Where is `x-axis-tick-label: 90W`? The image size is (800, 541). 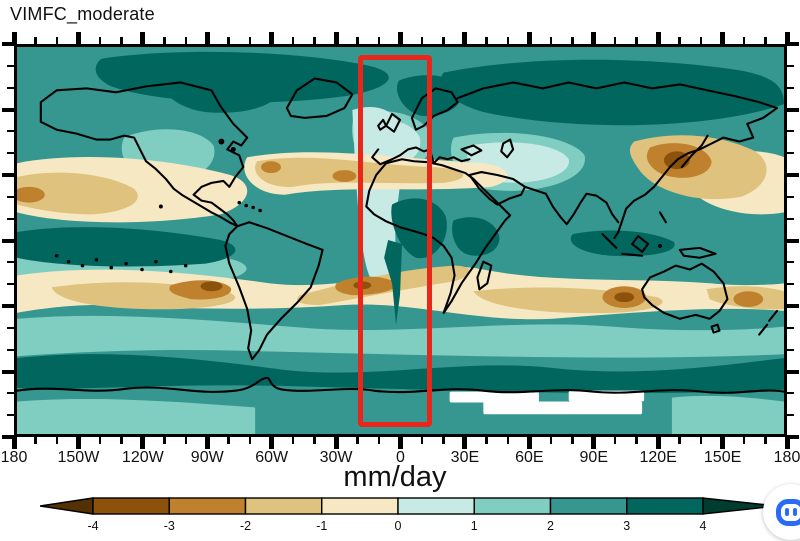
x-axis-tick-label: 90W is located at coordinates (207, 457).